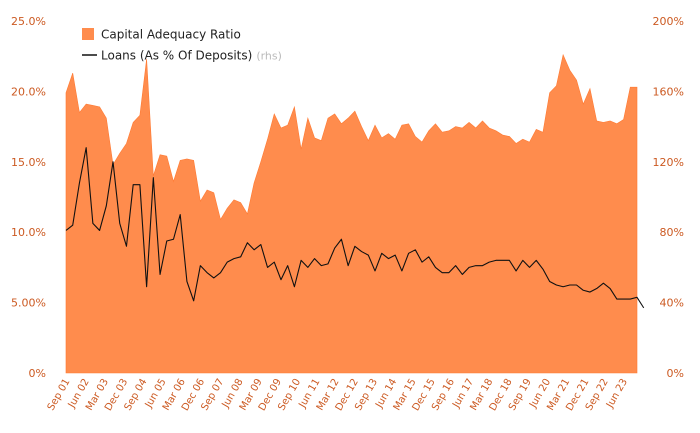 This screenshot has height=433, width=700. Describe the element at coordinates (28, 21) in the screenshot. I see `left-axis-tick-label: 25.0%` at that location.